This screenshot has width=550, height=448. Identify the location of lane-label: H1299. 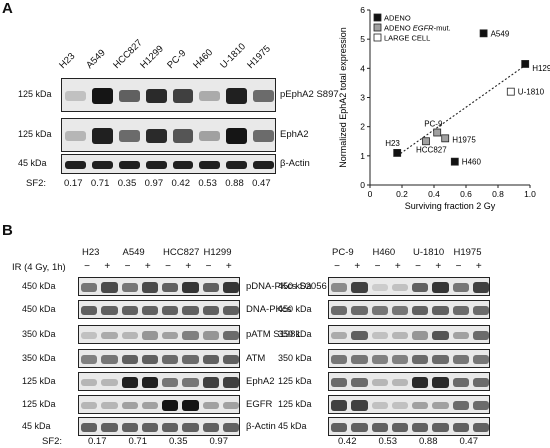
(217, 252).